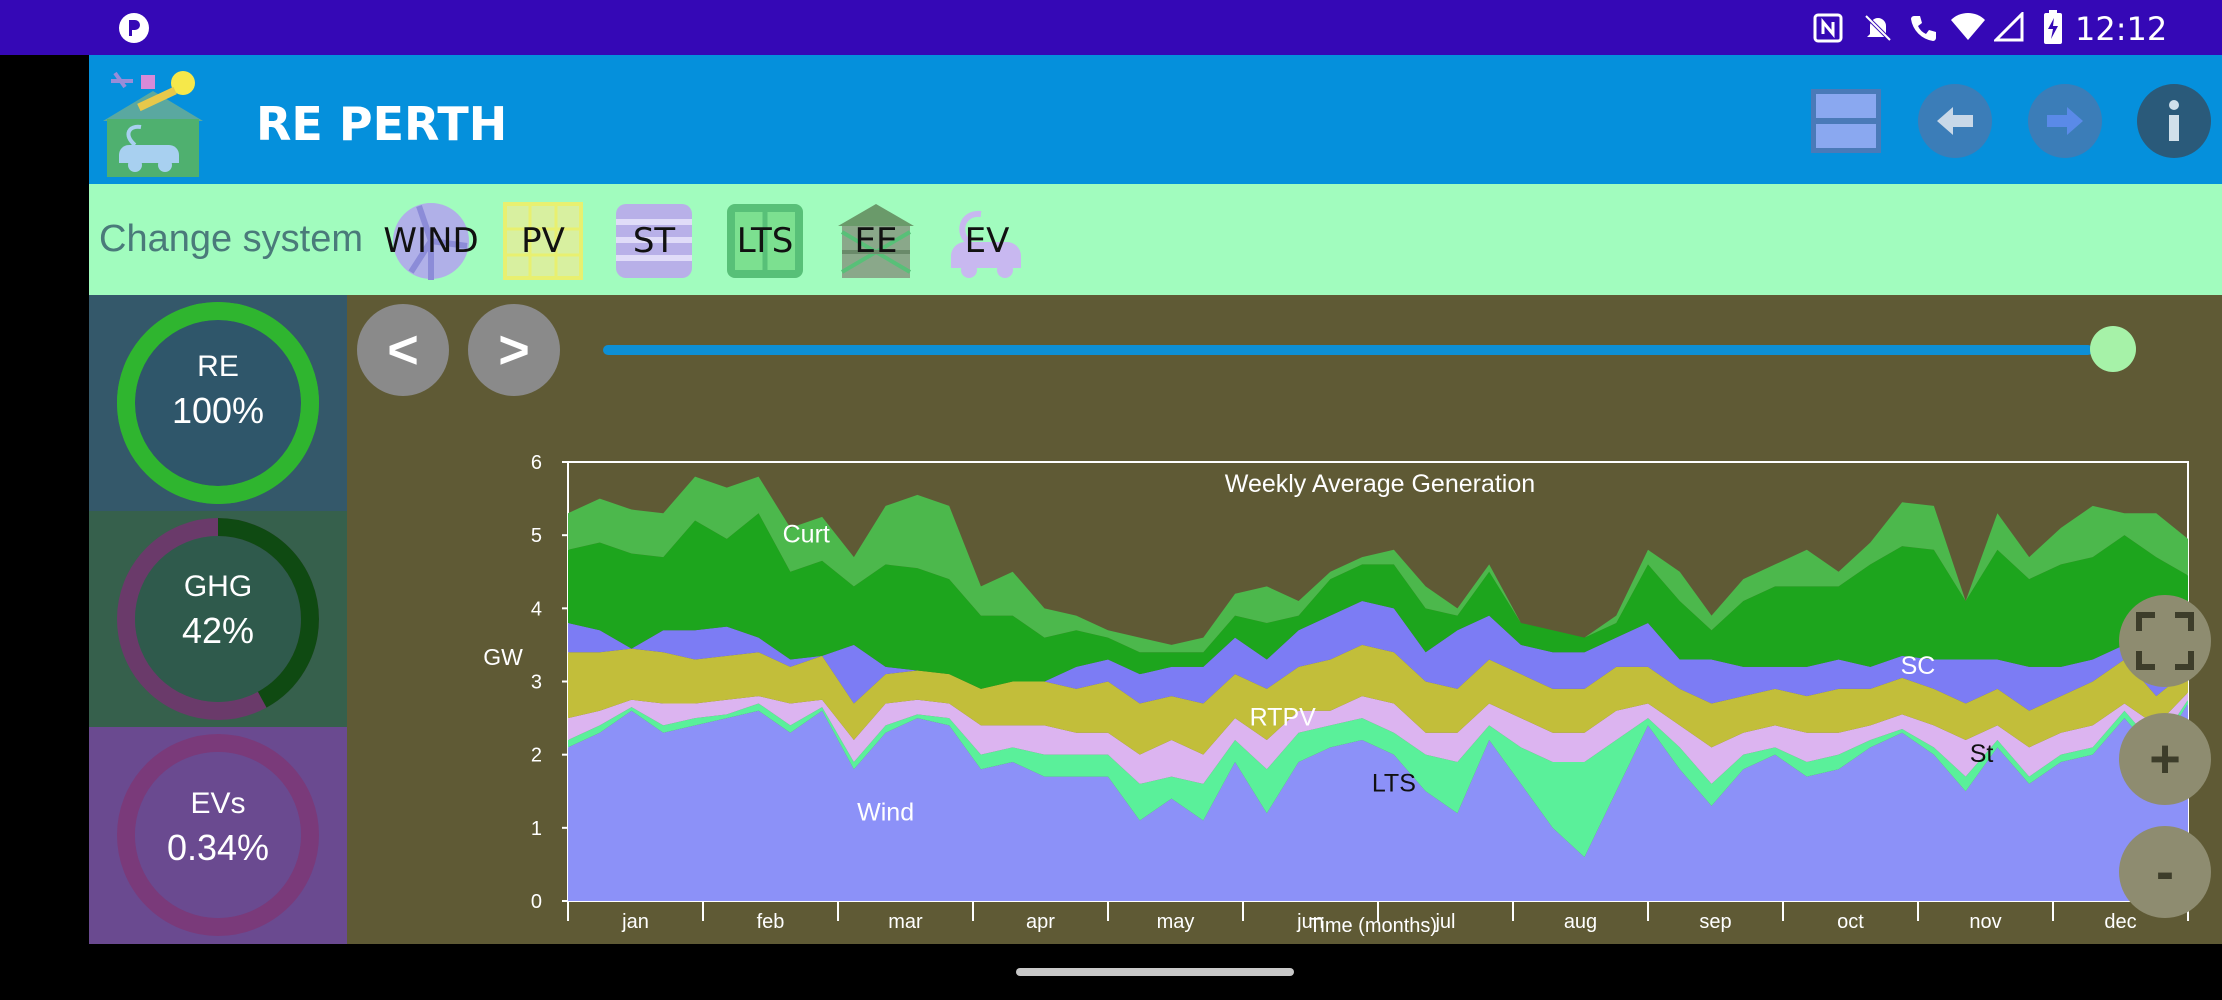 The image size is (2222, 1000). What do you see at coordinates (514, 350) in the screenshot?
I see `next-week-button: >` at bounding box center [514, 350].